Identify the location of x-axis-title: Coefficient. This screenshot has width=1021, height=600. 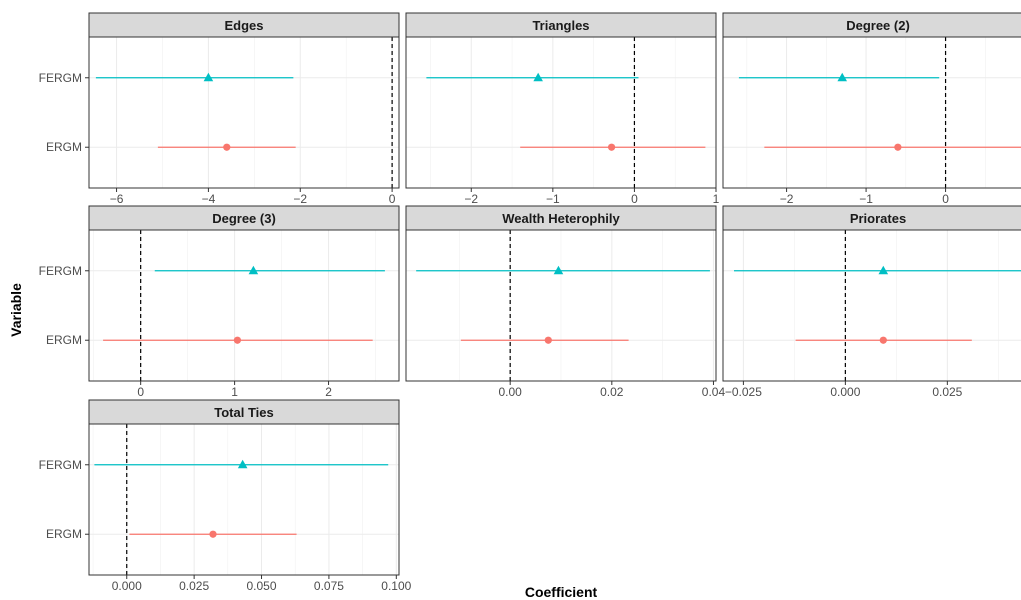
(561, 592).